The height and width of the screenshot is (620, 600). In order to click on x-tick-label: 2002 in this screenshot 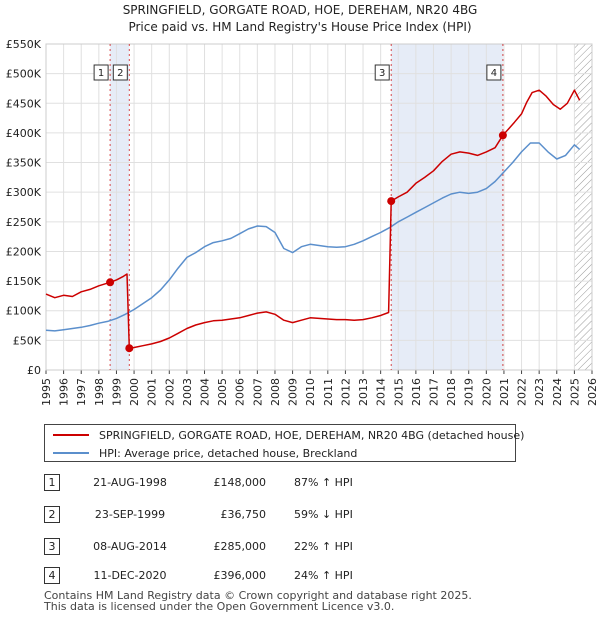, I will do `click(169, 392)`.